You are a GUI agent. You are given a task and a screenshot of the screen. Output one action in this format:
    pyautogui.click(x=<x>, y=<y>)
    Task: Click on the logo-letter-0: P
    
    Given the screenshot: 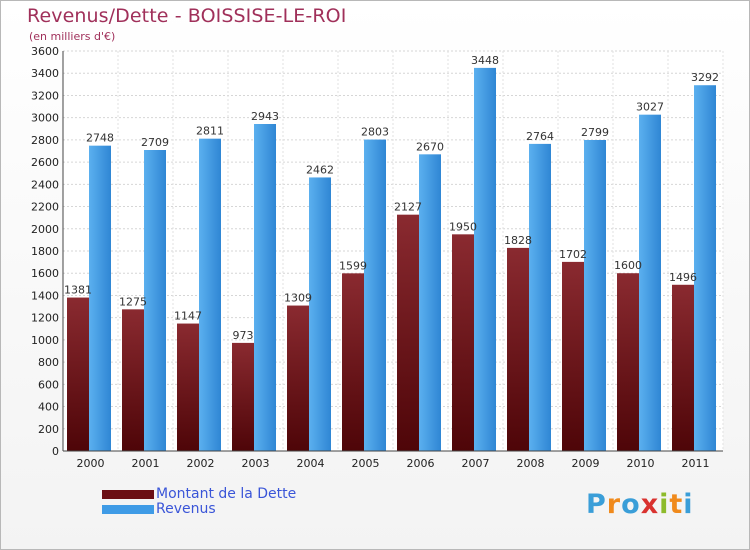 What is the action you would take?
    pyautogui.click(x=596, y=504)
    